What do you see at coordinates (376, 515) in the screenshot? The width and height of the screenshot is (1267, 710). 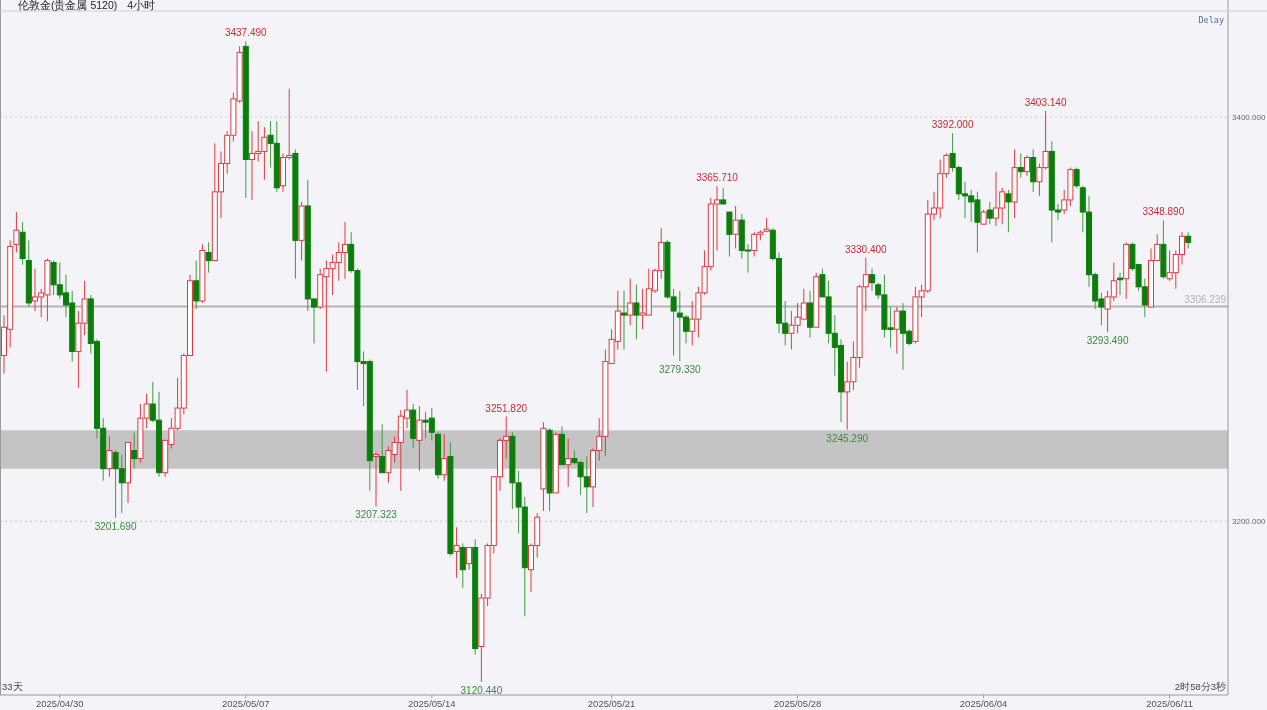 I see `annotation: 3207.323` at bounding box center [376, 515].